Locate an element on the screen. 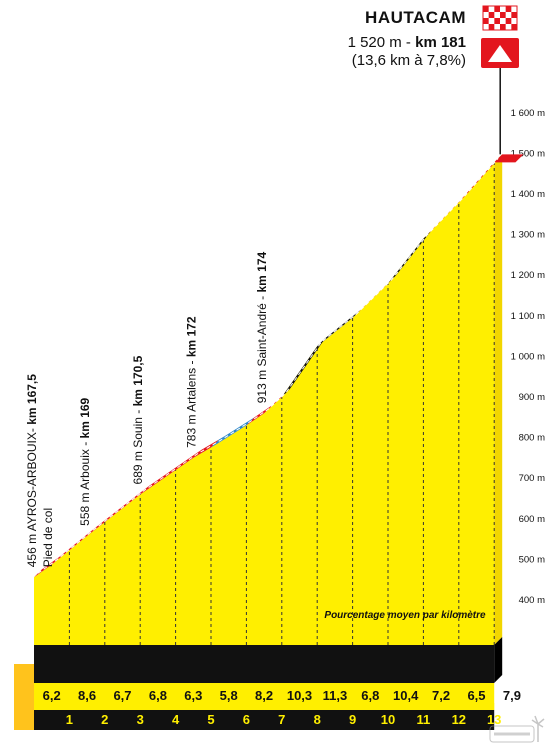 This screenshot has height=756, width=554. y-tick-label: 1 400 m is located at coordinates (528, 194).